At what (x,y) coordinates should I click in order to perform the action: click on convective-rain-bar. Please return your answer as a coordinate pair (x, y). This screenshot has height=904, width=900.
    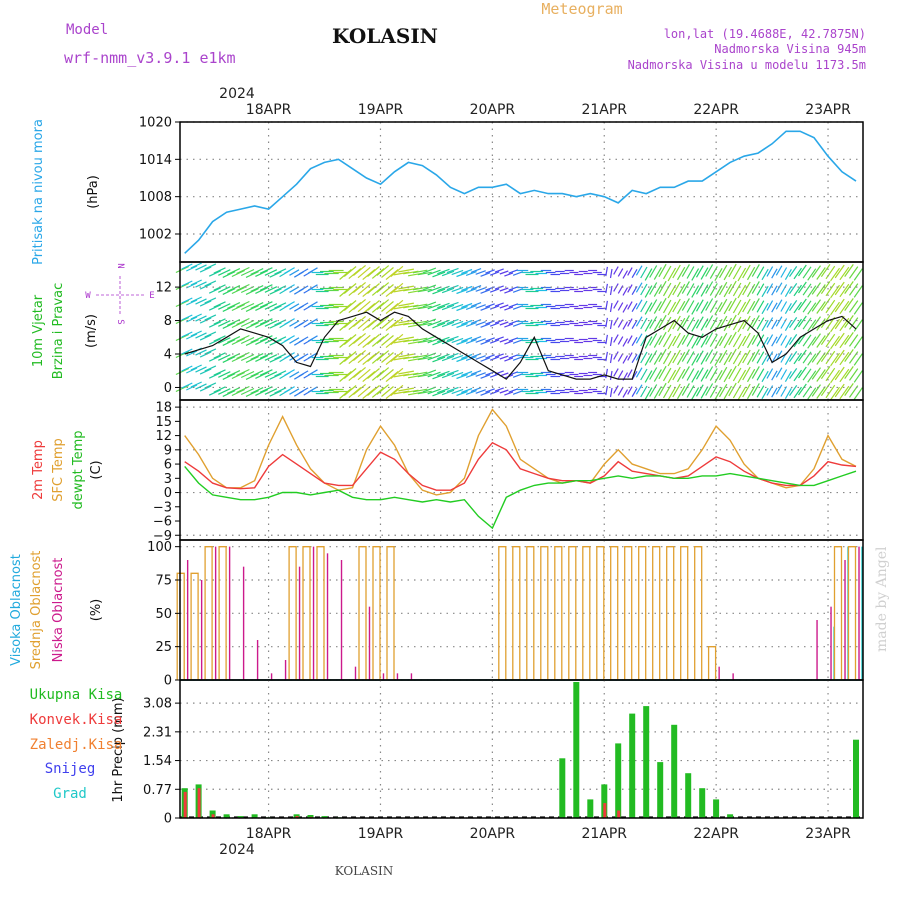
    Looking at the image, I should click on (199, 803).